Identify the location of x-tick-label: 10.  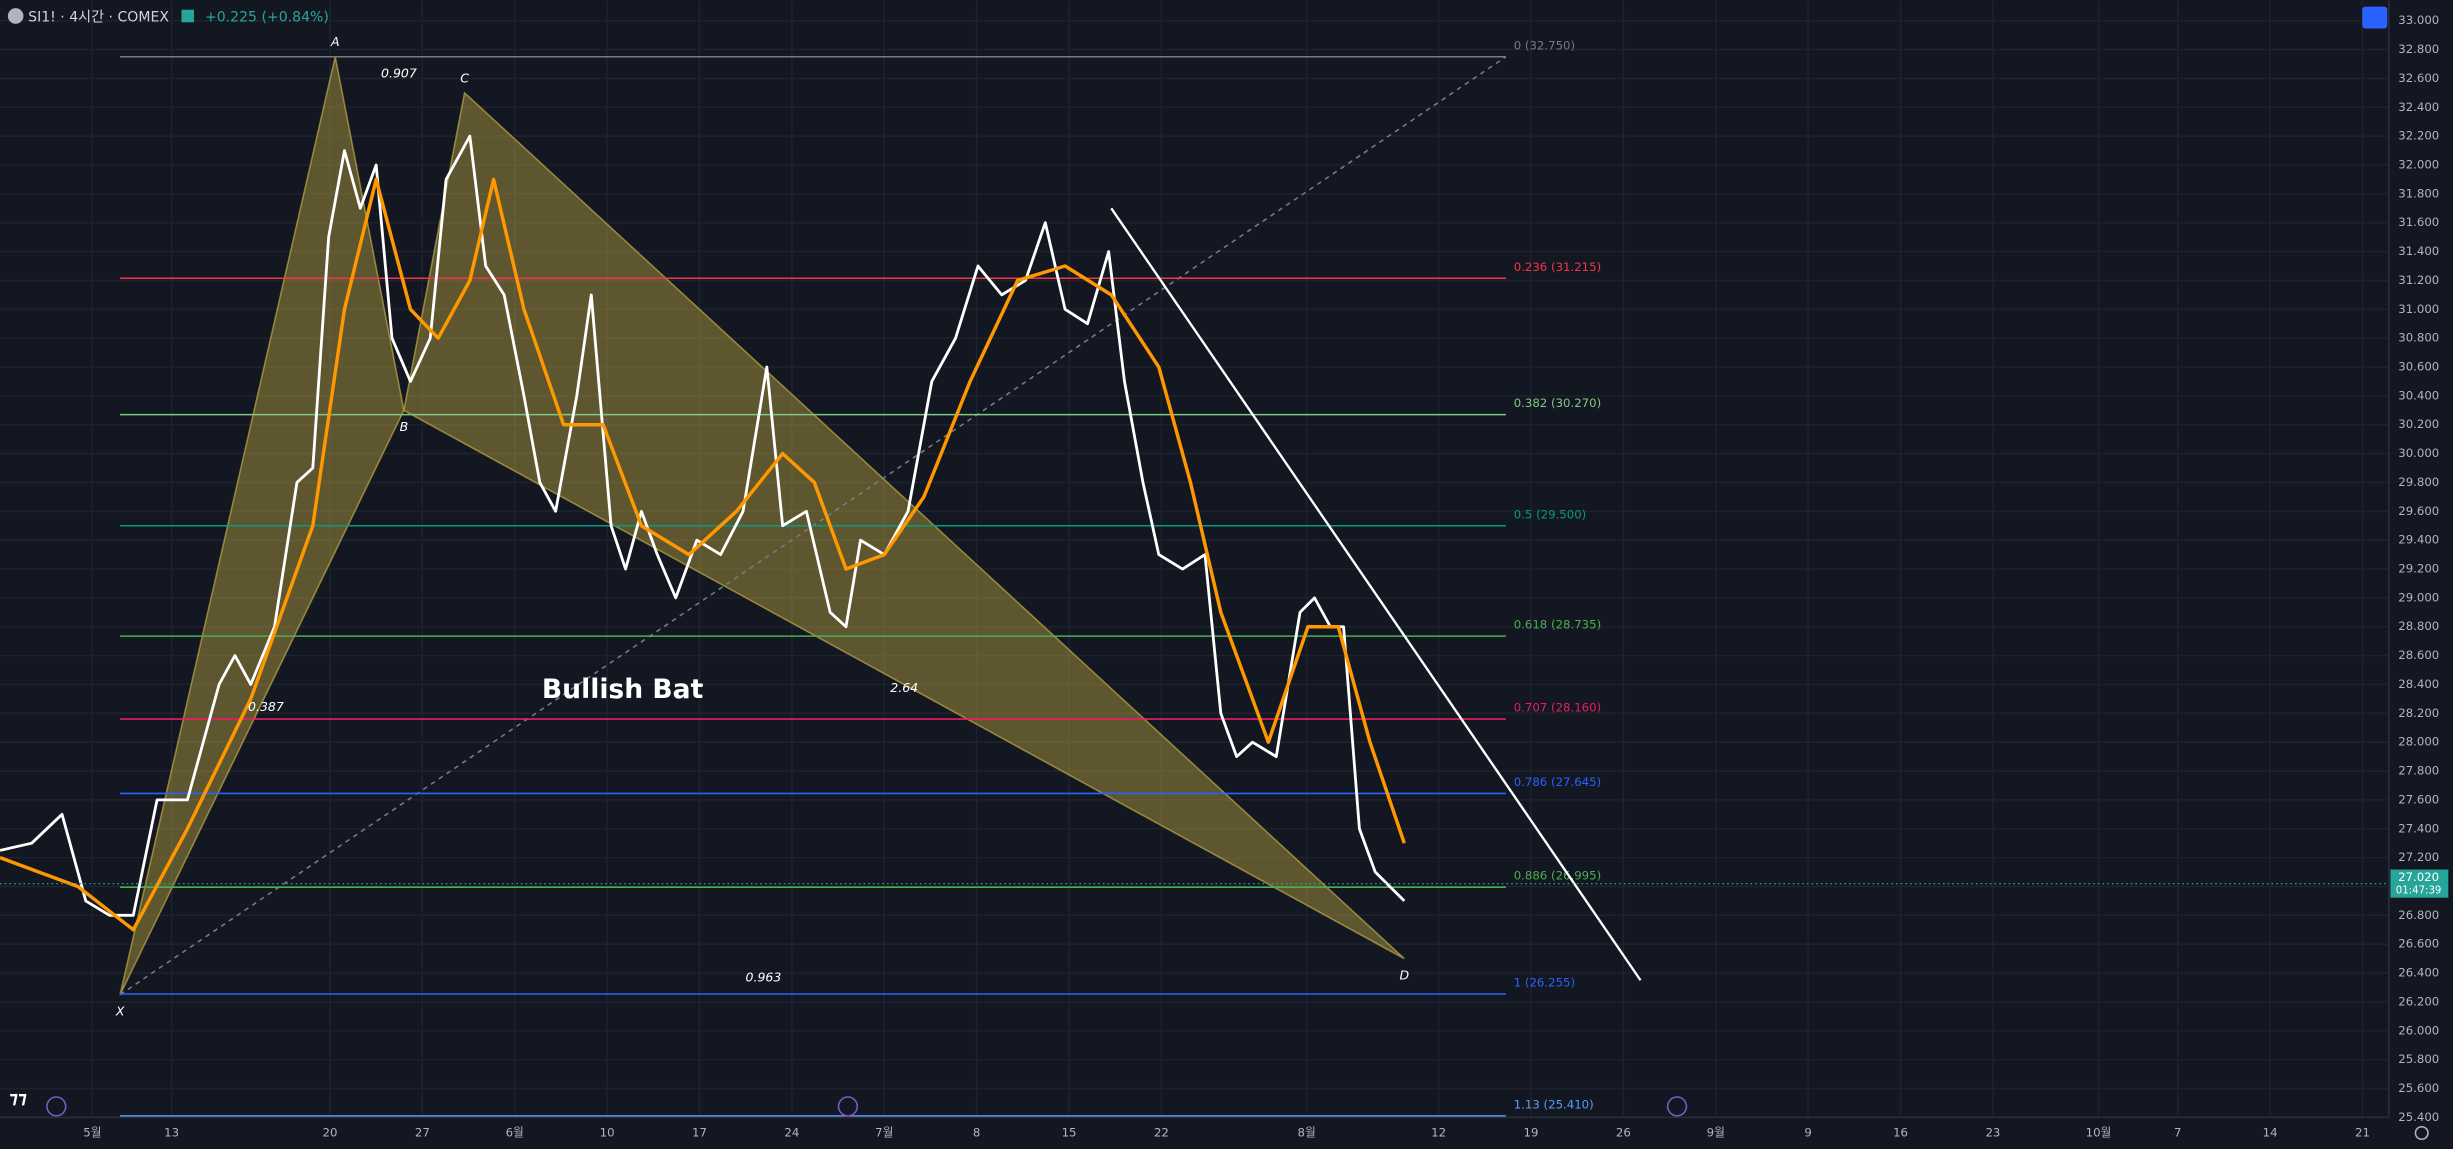
(607, 1132).